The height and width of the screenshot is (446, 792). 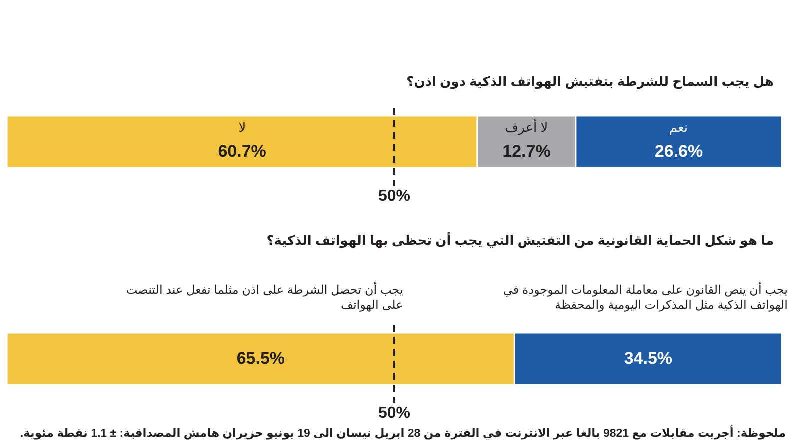 What do you see at coordinates (403, 434) in the screenshot?
I see `text: ملحوظة: أجريت مقابلات مع 9821 بالغا عبر الانترنت في الفترة من 28 ابريل نيسان الى 19 يونيو حزيران هامش المصداقية: ± 1.1 نقطة مئوية.` at bounding box center [403, 434].